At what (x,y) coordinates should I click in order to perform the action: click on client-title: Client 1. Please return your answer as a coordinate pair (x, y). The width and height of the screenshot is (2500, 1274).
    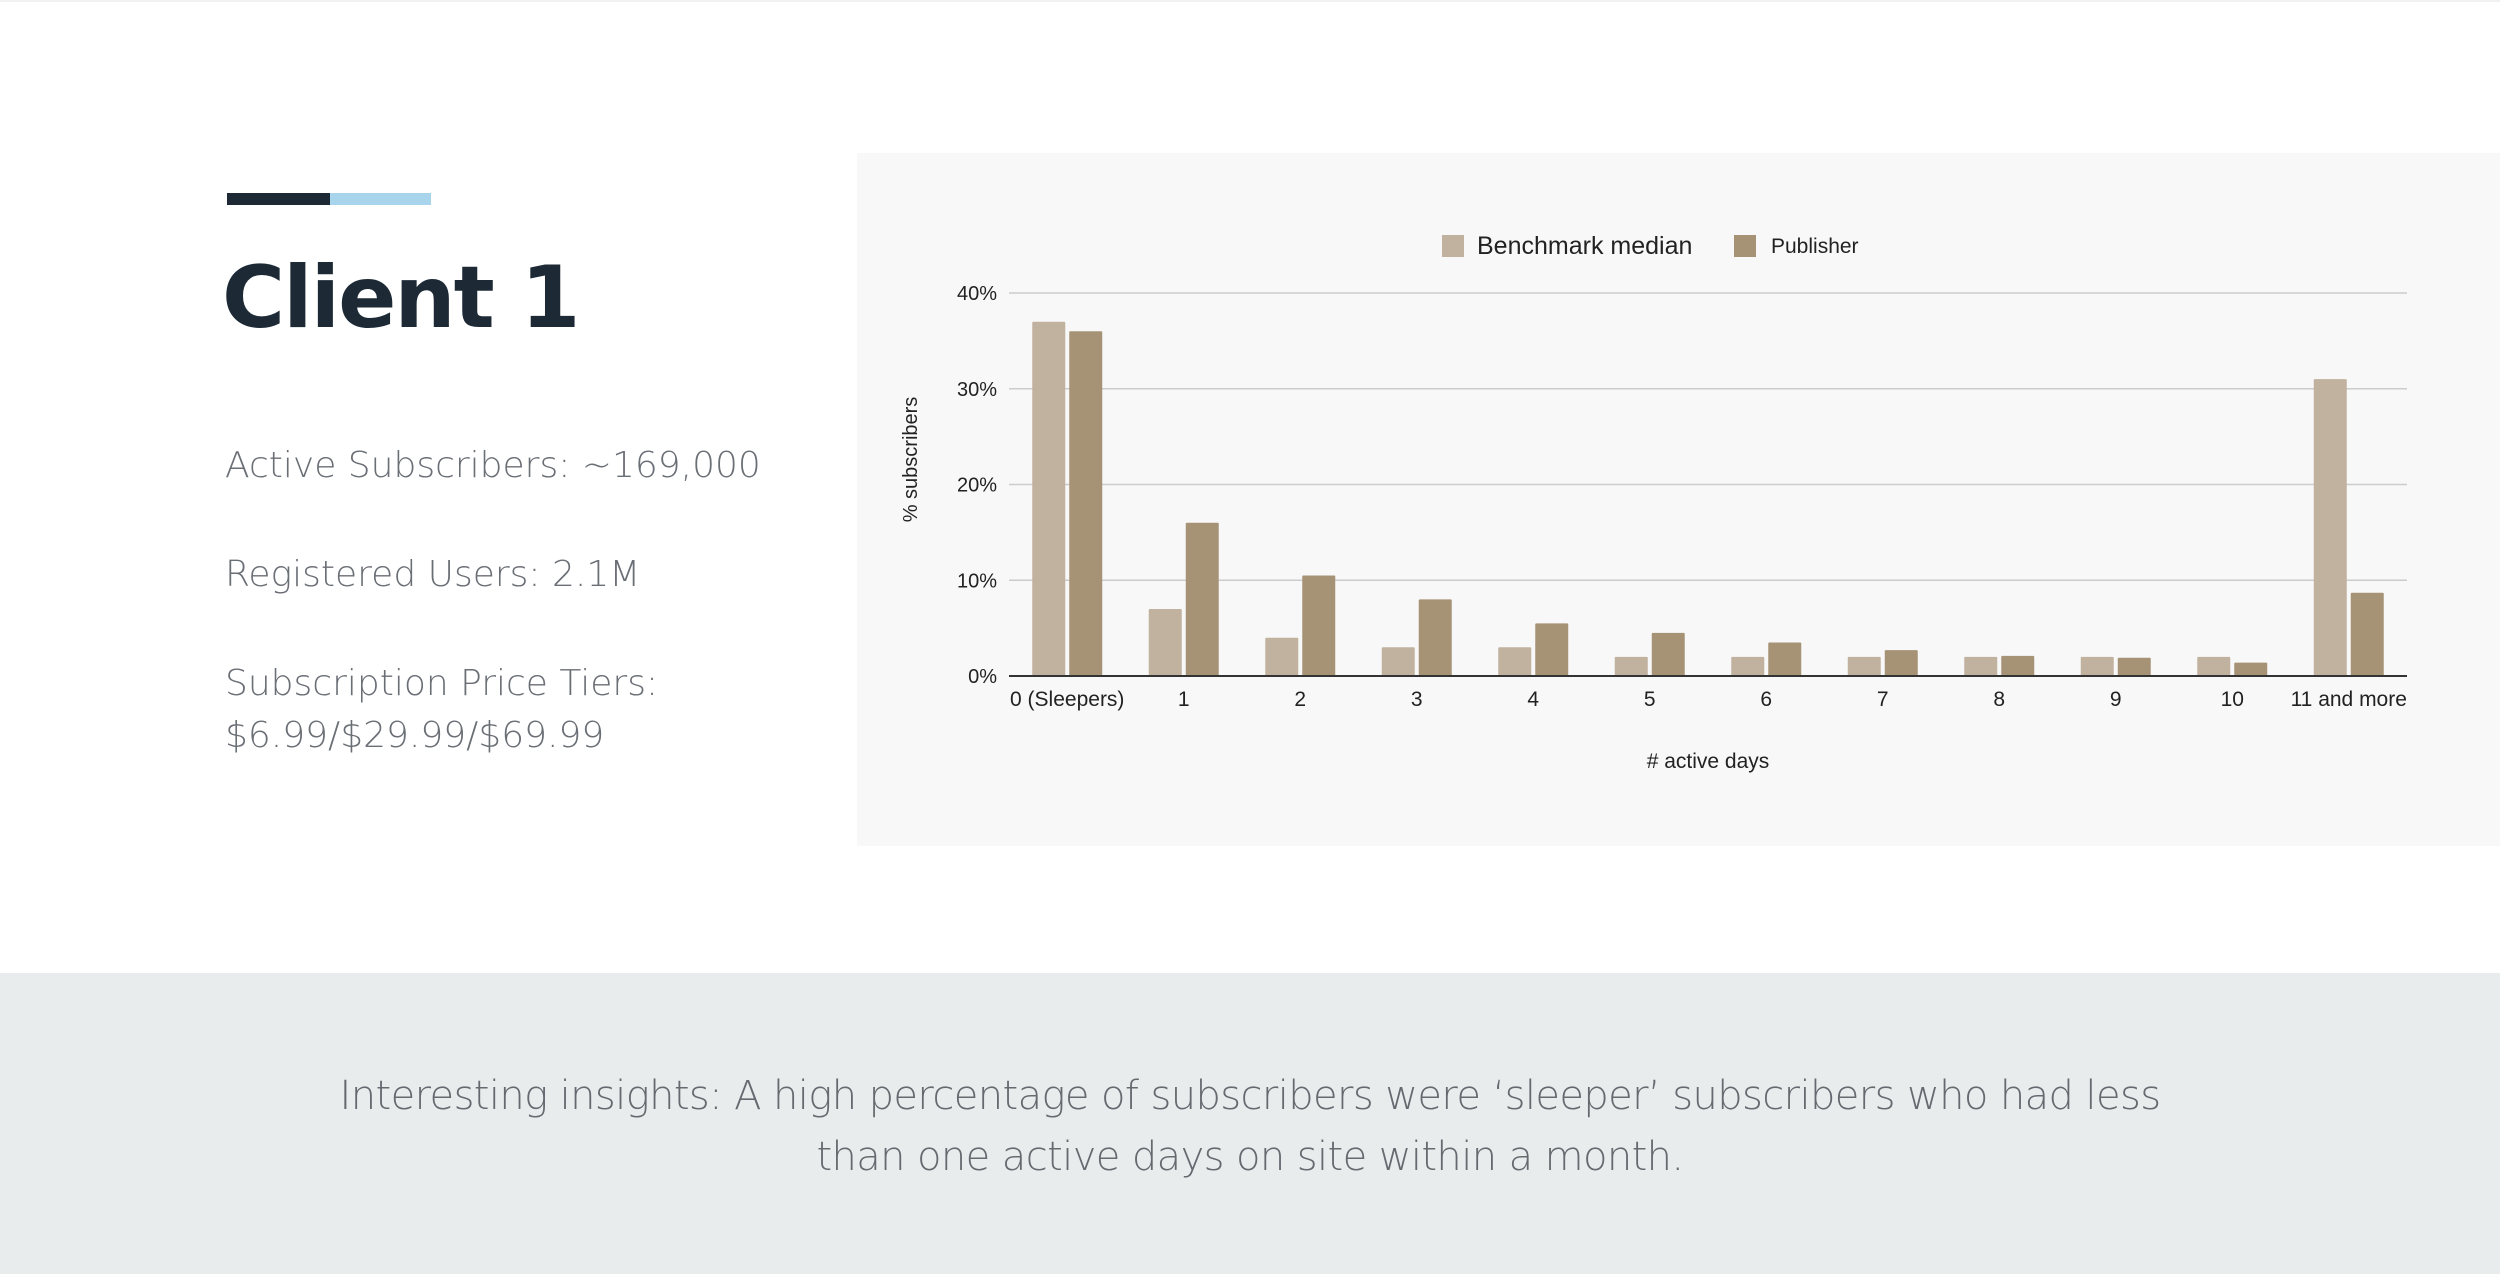
    Looking at the image, I should click on (401, 298).